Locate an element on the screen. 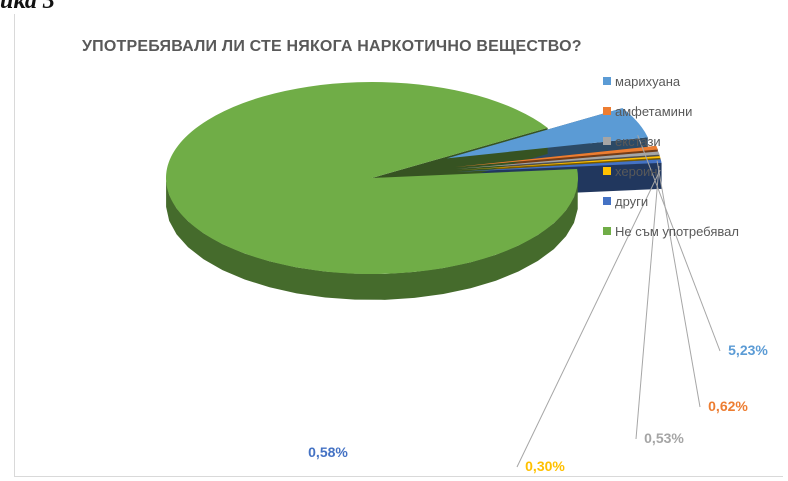  legend-item: Не съм употребявал is located at coordinates (695, 231).